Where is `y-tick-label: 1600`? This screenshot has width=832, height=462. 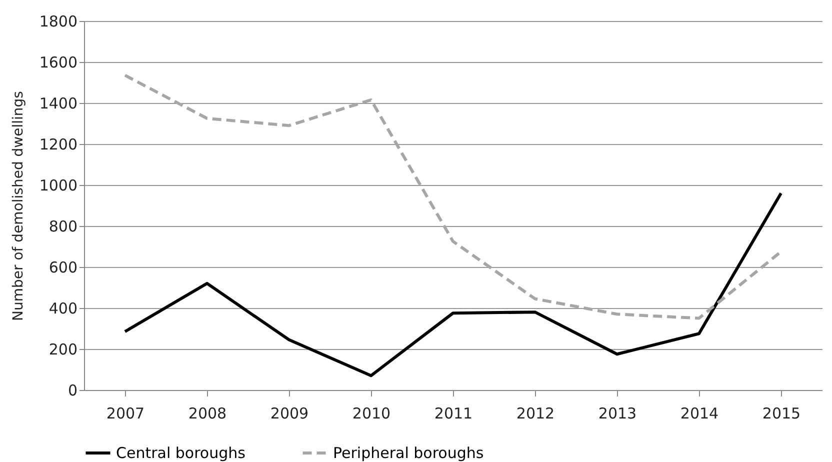 y-tick-label: 1600 is located at coordinates (58, 63).